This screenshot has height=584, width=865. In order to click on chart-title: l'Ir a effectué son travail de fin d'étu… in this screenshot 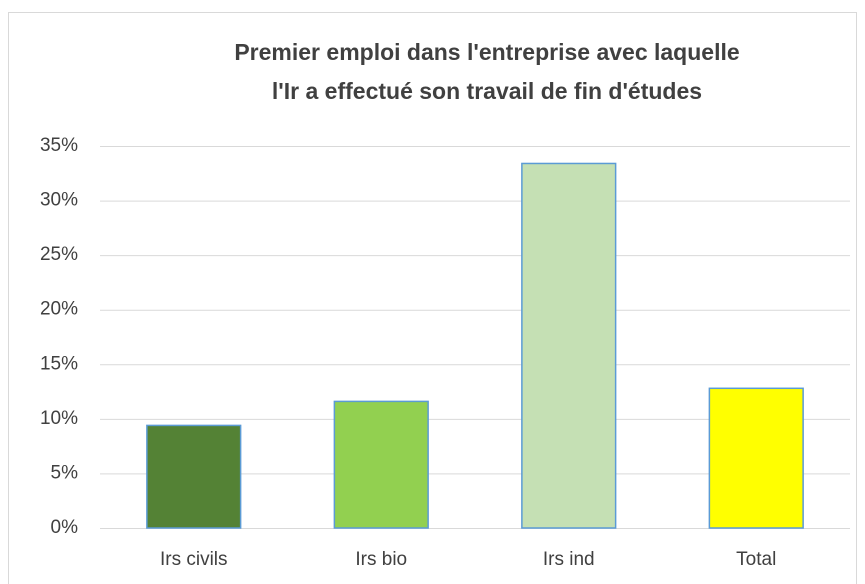, I will do `click(487, 91)`.